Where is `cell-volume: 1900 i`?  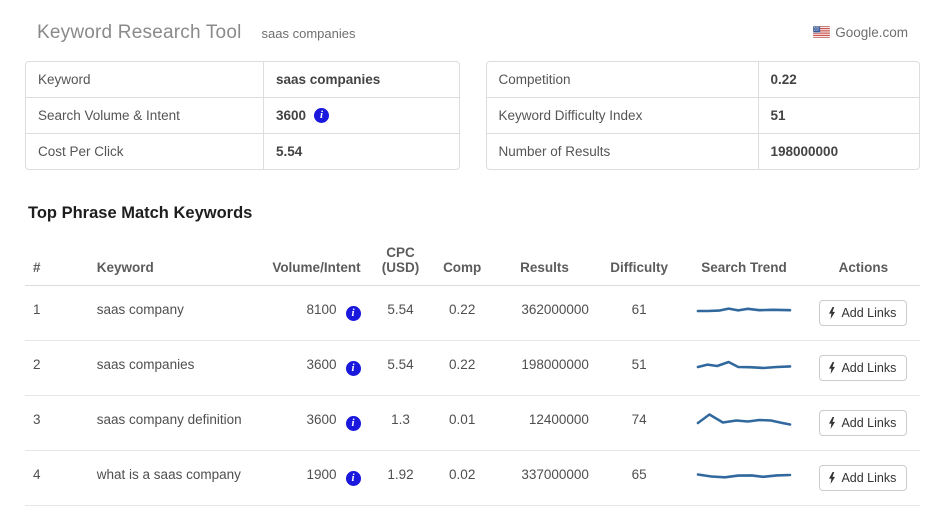 cell-volume: 1900 i is located at coordinates (312, 478).